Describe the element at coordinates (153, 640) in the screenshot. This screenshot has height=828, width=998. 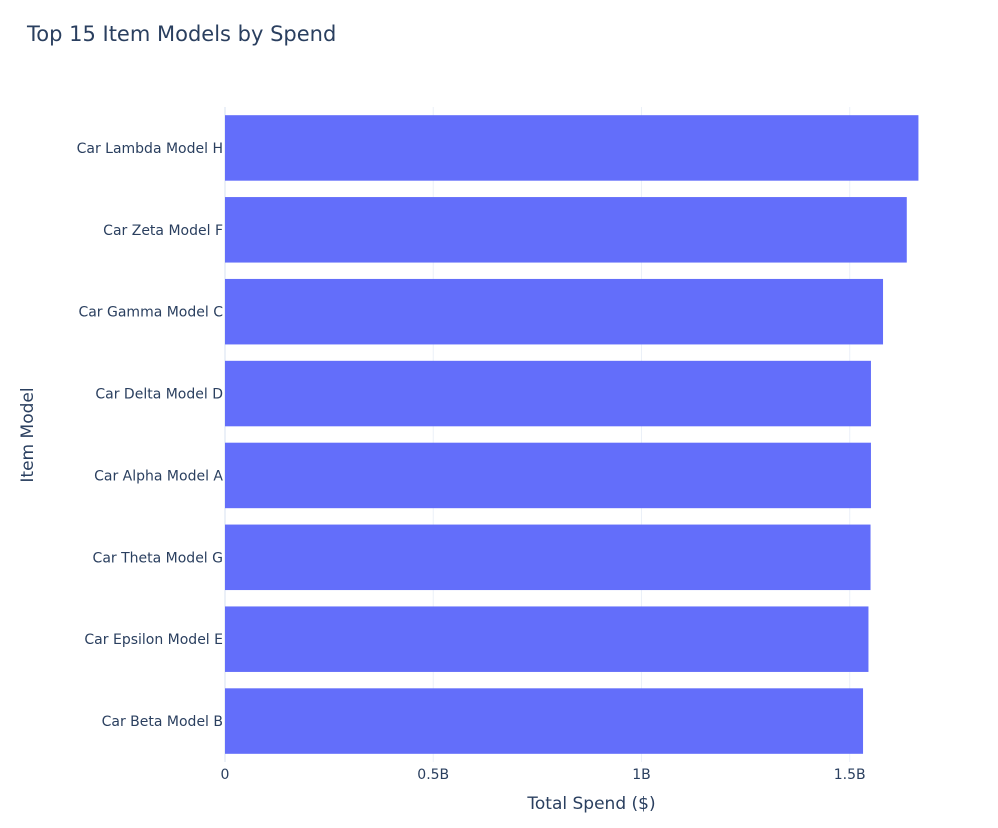
I see `y-tick-label: Car Epsilon Model E` at that location.